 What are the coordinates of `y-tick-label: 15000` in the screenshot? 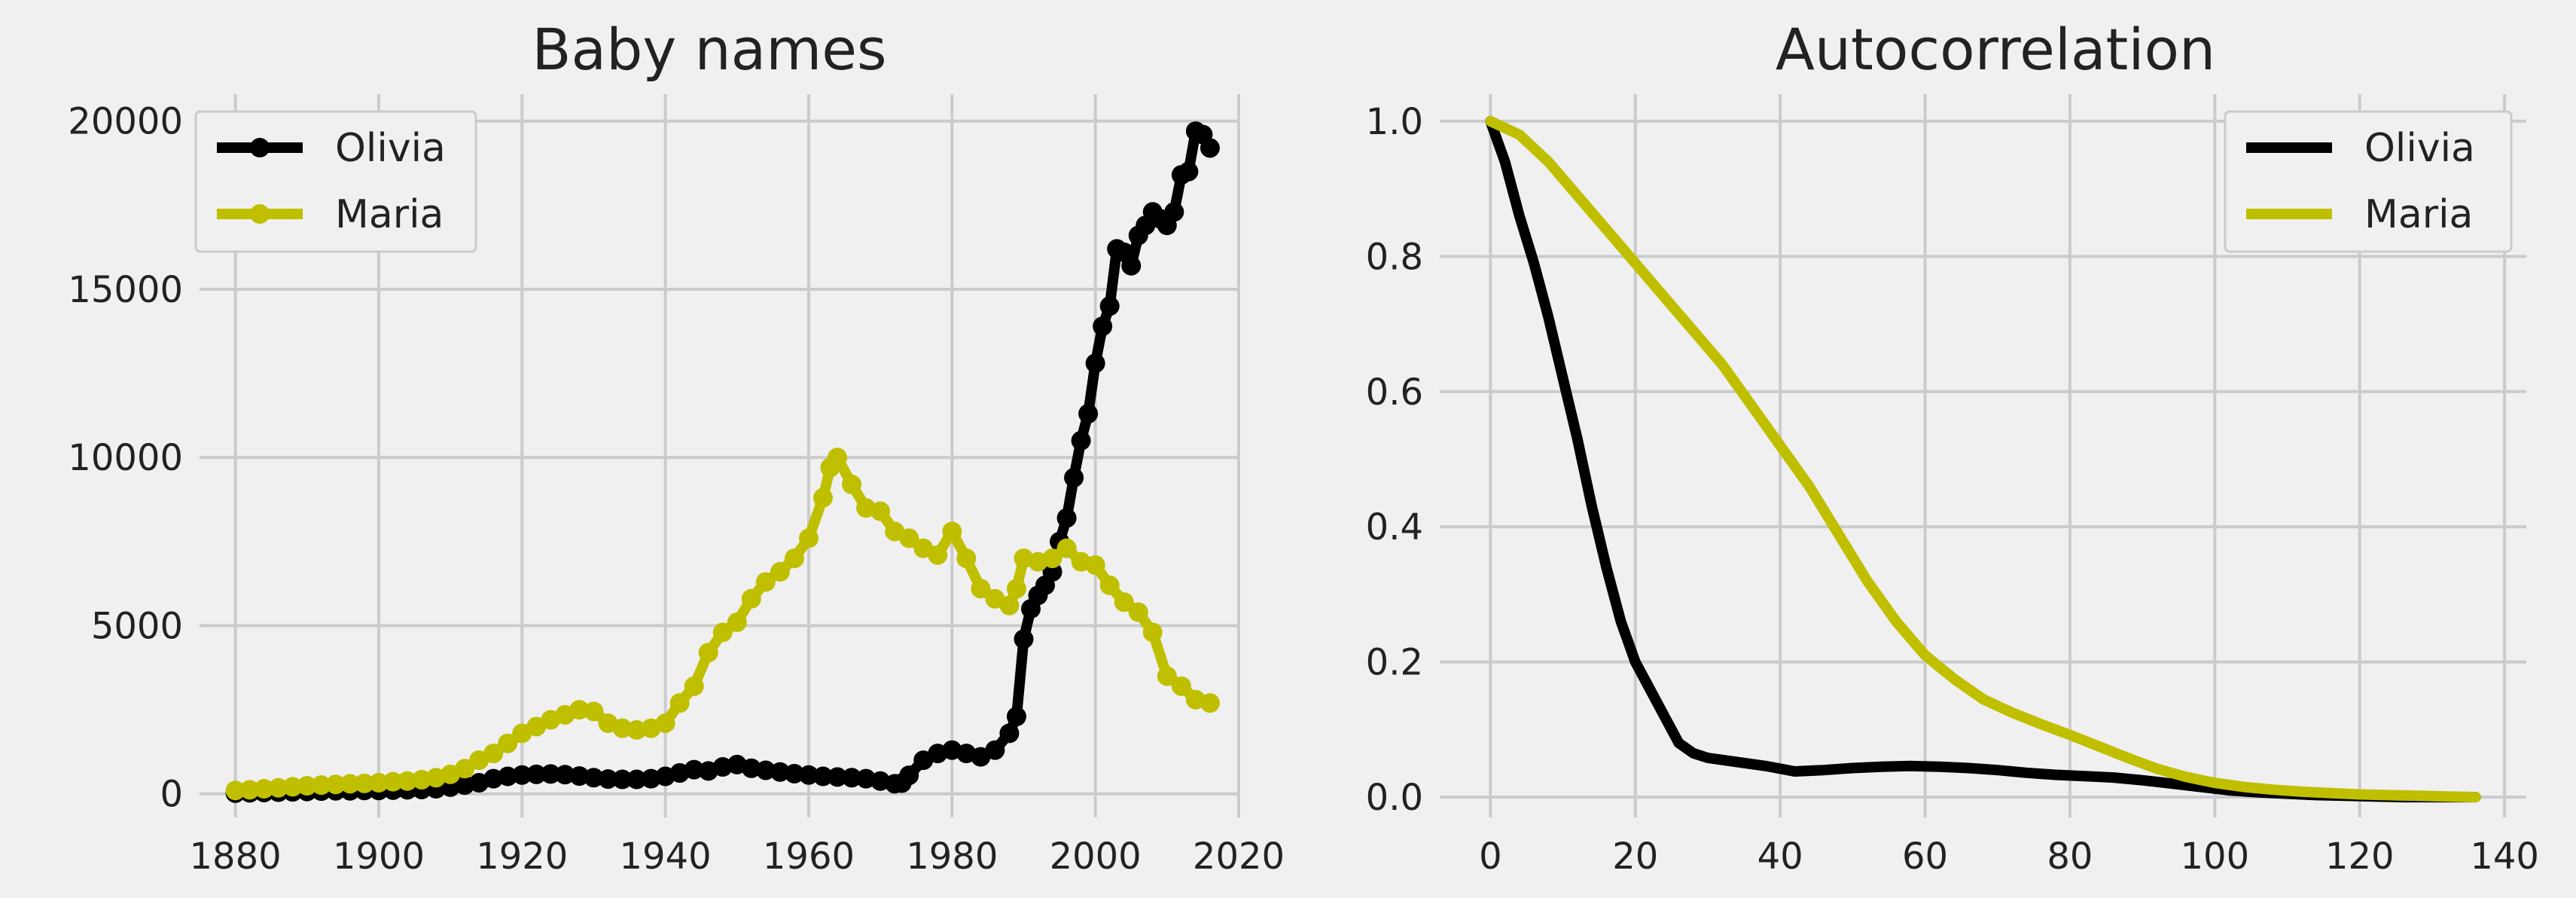 It's located at (125, 290).